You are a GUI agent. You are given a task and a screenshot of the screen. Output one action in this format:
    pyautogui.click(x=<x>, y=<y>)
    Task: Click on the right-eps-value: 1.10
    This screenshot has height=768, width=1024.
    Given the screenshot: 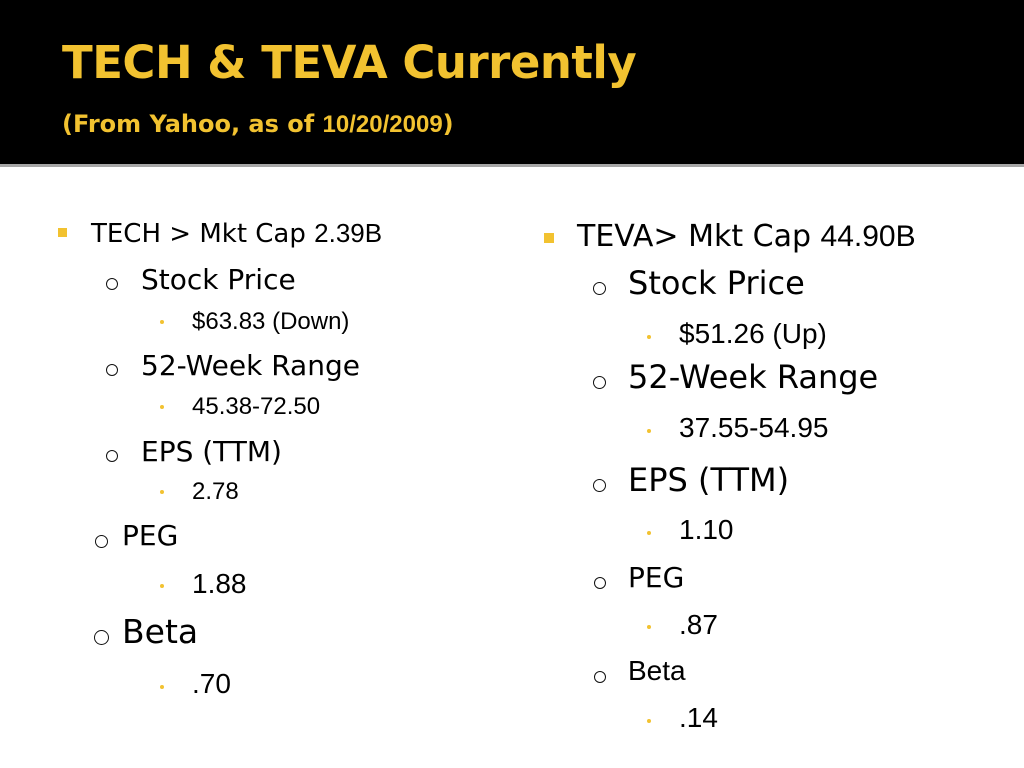 What is the action you would take?
    pyautogui.click(x=706, y=529)
    